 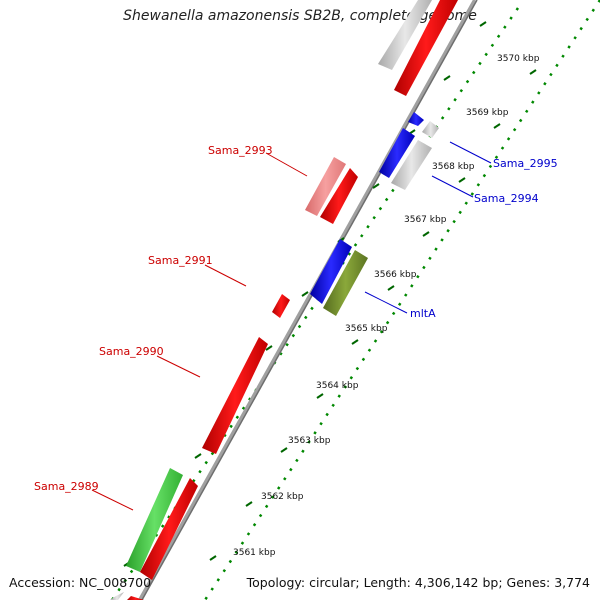 I want to click on tick-label: 3562 kbp, so click(x=282, y=497).